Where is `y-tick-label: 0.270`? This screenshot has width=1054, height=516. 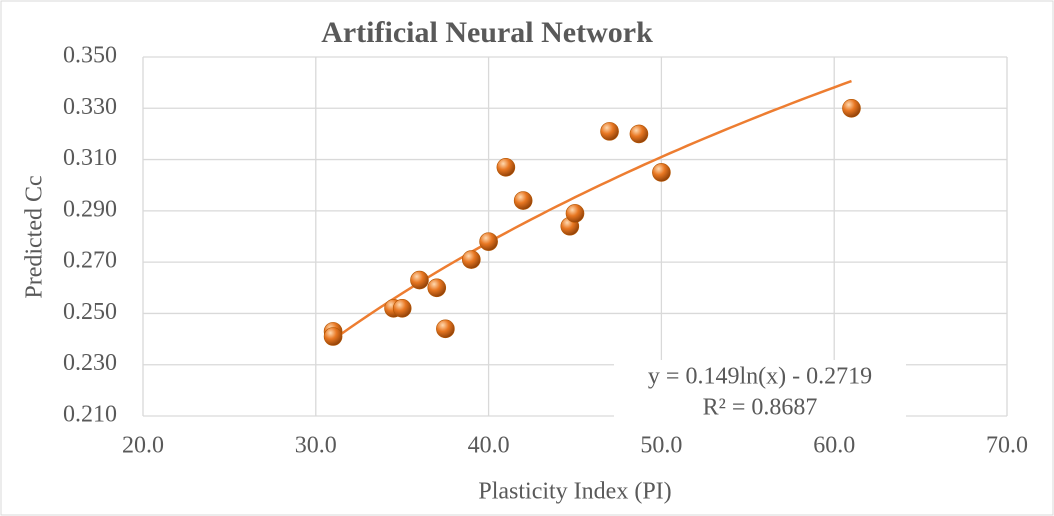
y-tick-label: 0.270 is located at coordinates (90, 261).